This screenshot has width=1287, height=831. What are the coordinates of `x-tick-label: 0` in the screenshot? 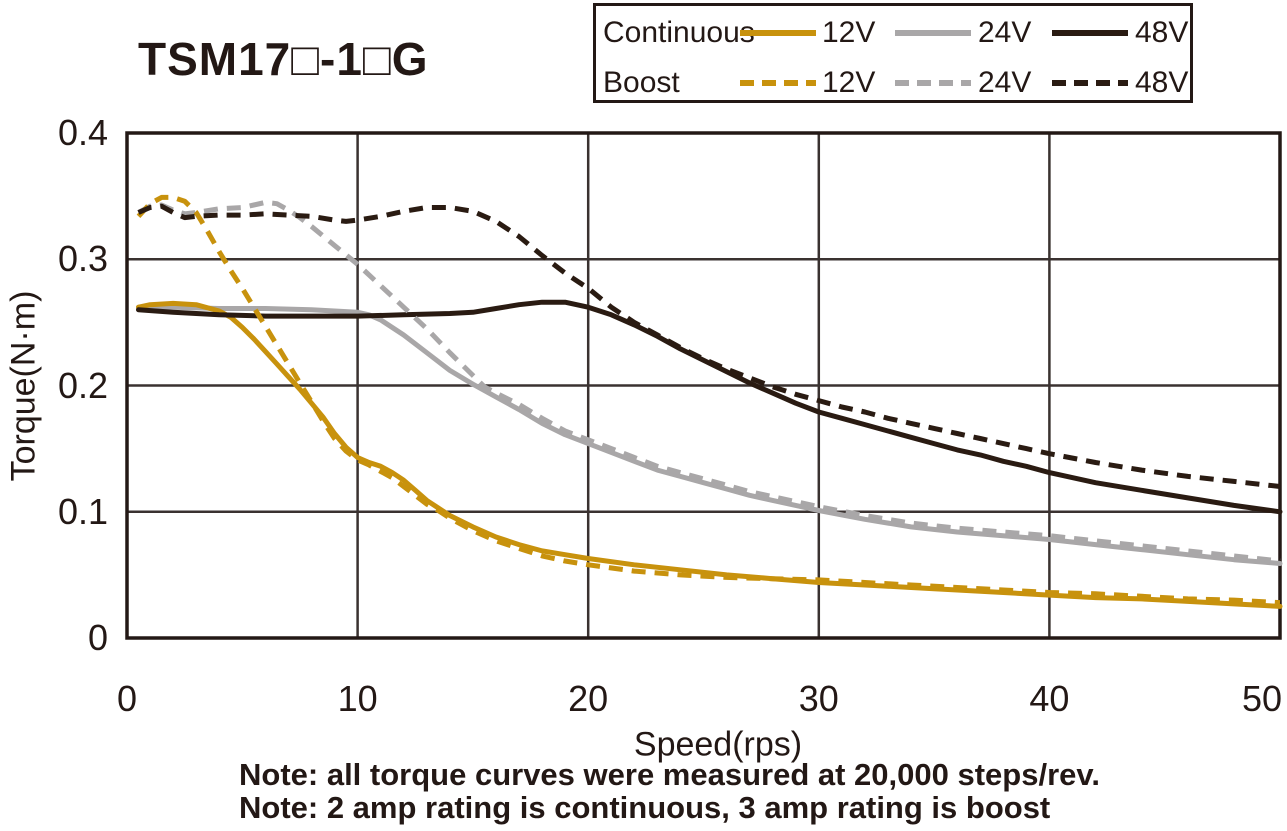 It's located at (127, 698).